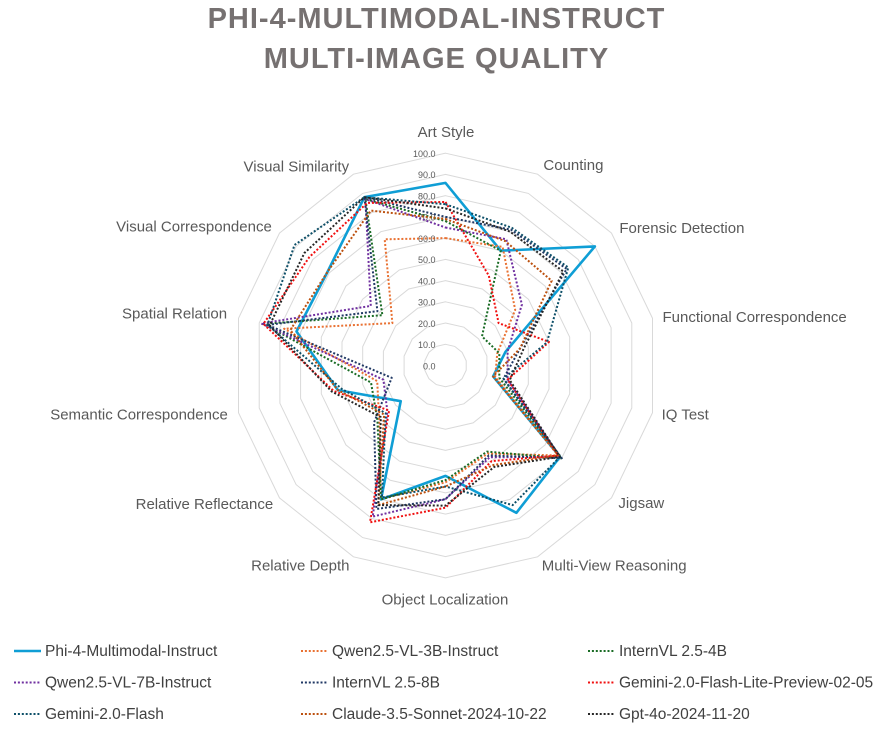 The height and width of the screenshot is (729, 873). Describe the element at coordinates (681, 228) in the screenshot. I see `svg-text: Forensic Detection` at that location.